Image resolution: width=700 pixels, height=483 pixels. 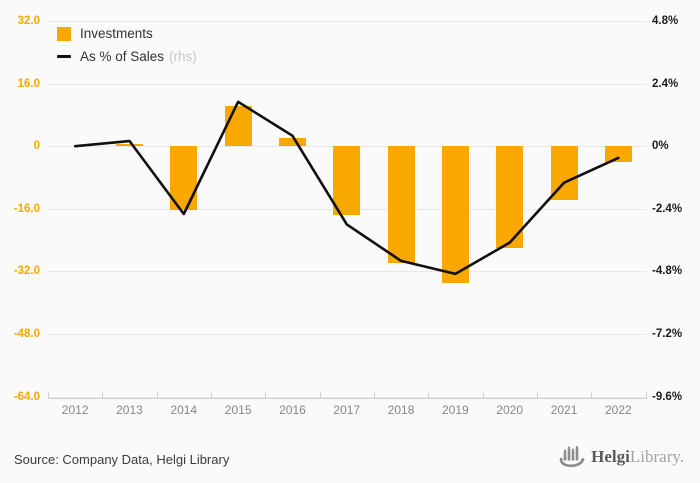 I want to click on legend-item-investments: Investments, so click(x=127, y=33).